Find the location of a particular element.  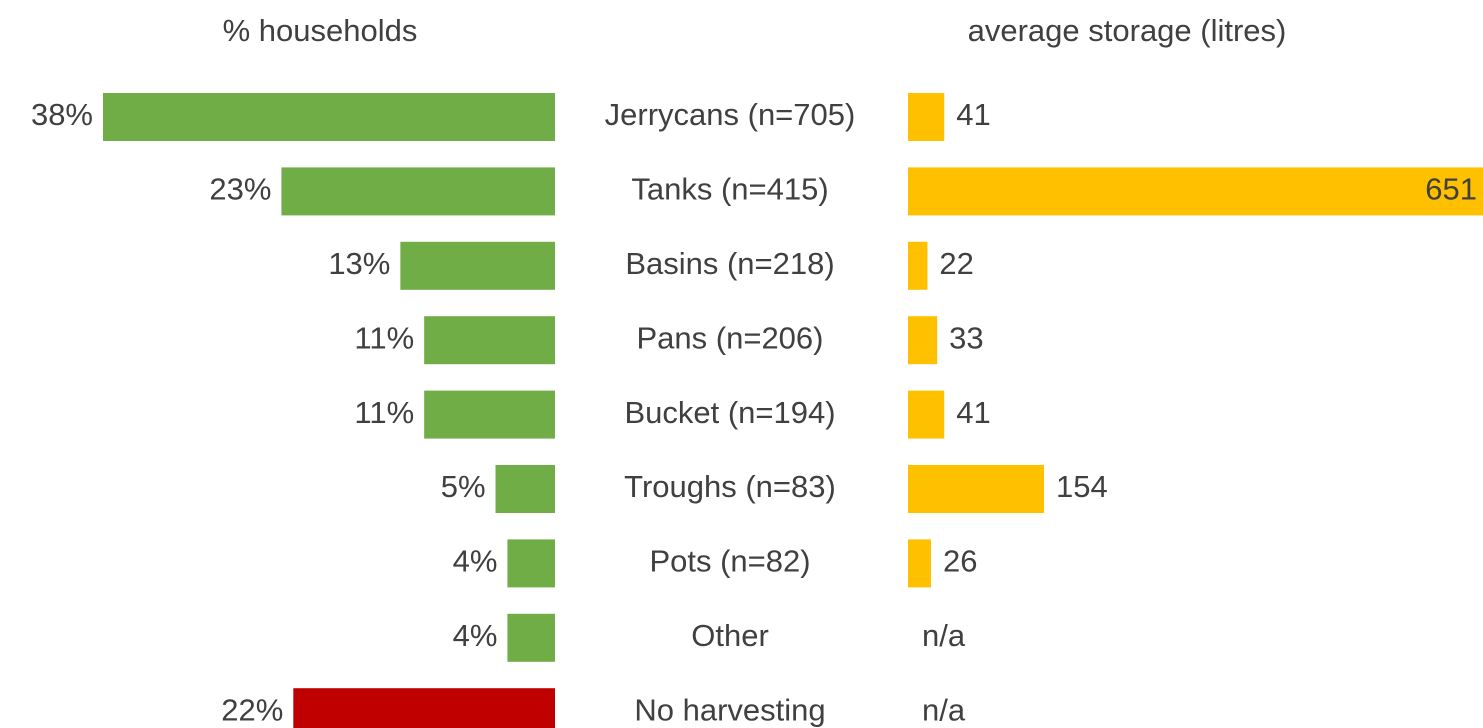

value-label: 13% is located at coordinates (359, 263).